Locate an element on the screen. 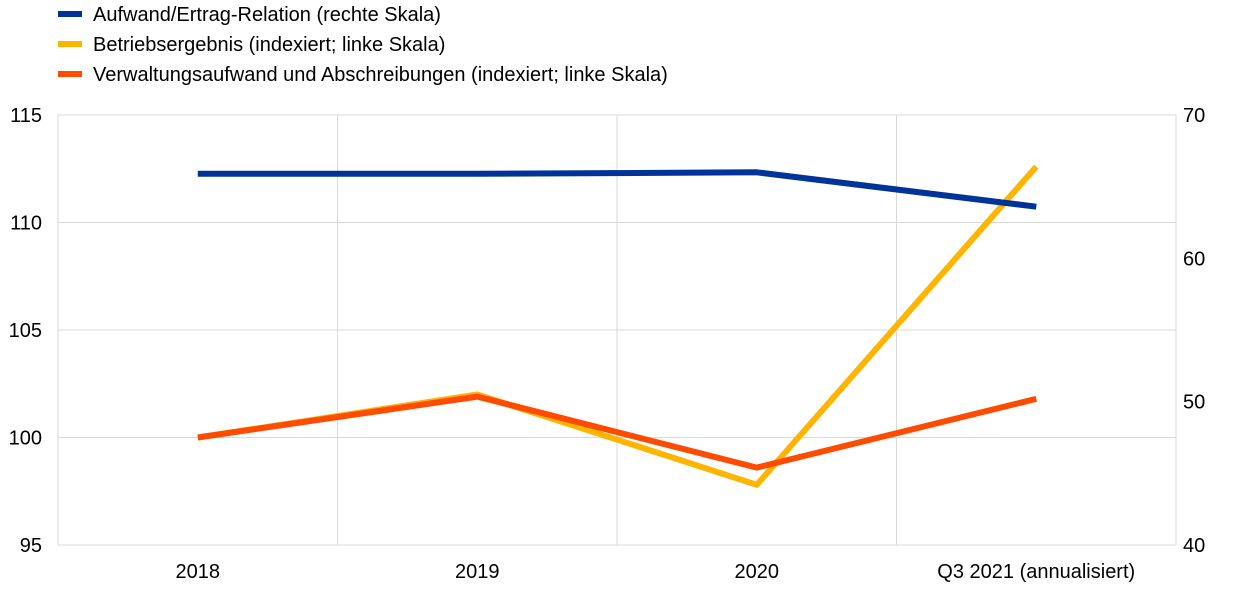 The width and height of the screenshot is (1240, 591). left-axis-ticks: 95 100 105 110 115 is located at coordinates (25, 331).